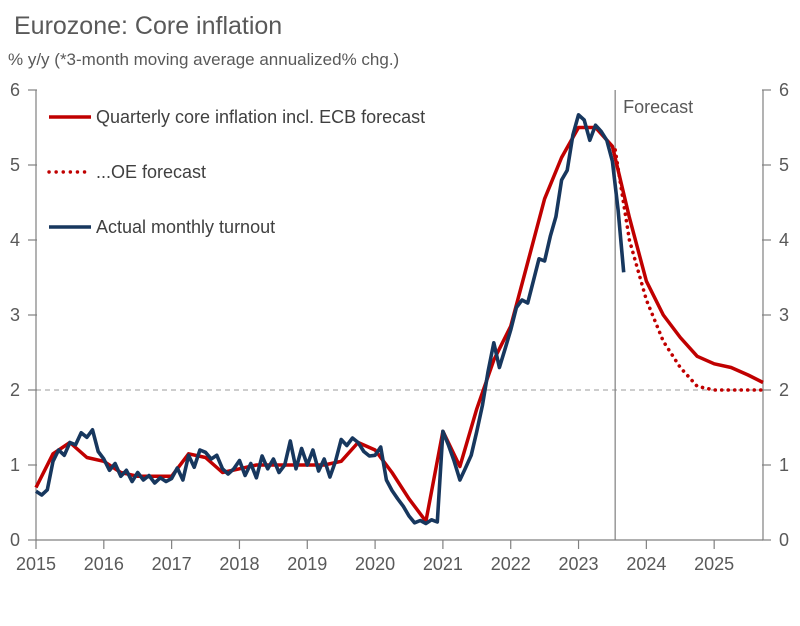  I want to click on x-tick-label: 2018, so click(239, 564).